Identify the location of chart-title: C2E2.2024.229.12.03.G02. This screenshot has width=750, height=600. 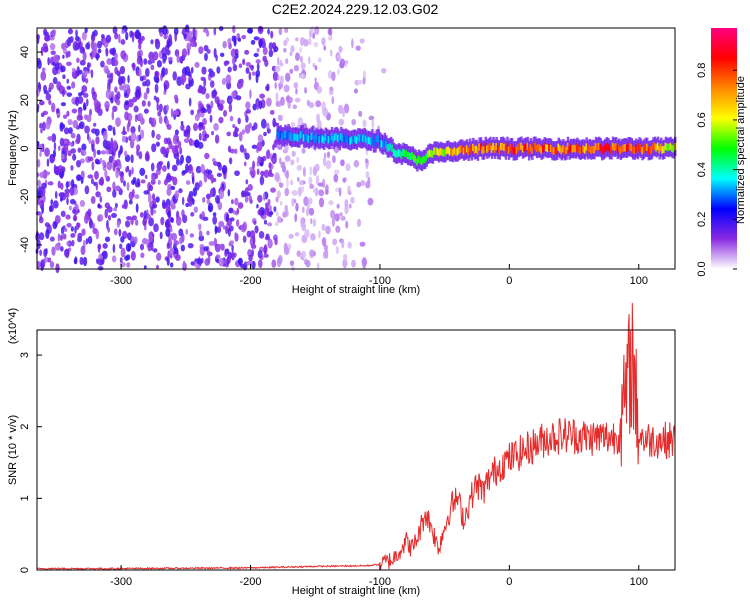
(355, 9).